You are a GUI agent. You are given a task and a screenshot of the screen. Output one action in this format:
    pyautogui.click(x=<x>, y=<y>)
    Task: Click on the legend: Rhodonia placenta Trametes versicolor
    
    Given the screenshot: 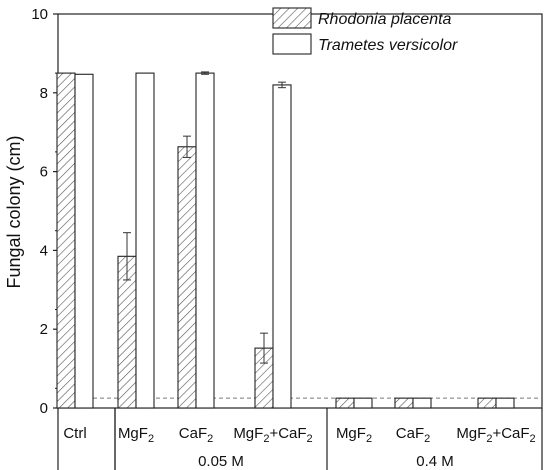 What is the action you would take?
    pyautogui.click(x=365, y=31)
    